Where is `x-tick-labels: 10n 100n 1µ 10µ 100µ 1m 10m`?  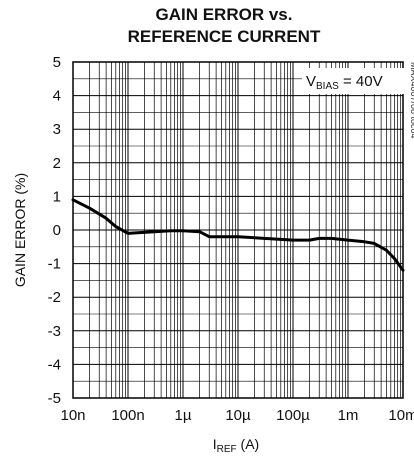
x-tick-labels: 10n 100n 1µ 10µ 100µ 1m 10m is located at coordinates (237, 415).